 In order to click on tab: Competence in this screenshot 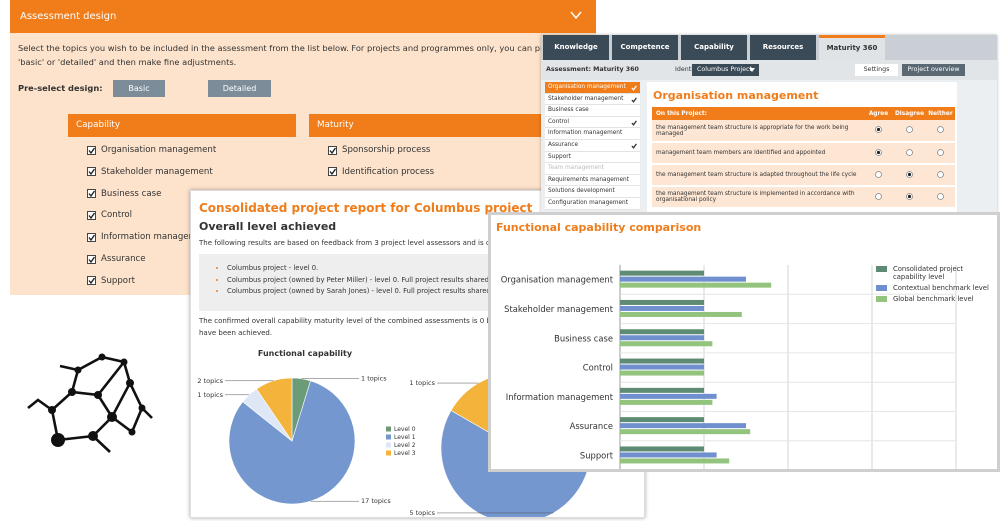, I will do `click(645, 47)`.